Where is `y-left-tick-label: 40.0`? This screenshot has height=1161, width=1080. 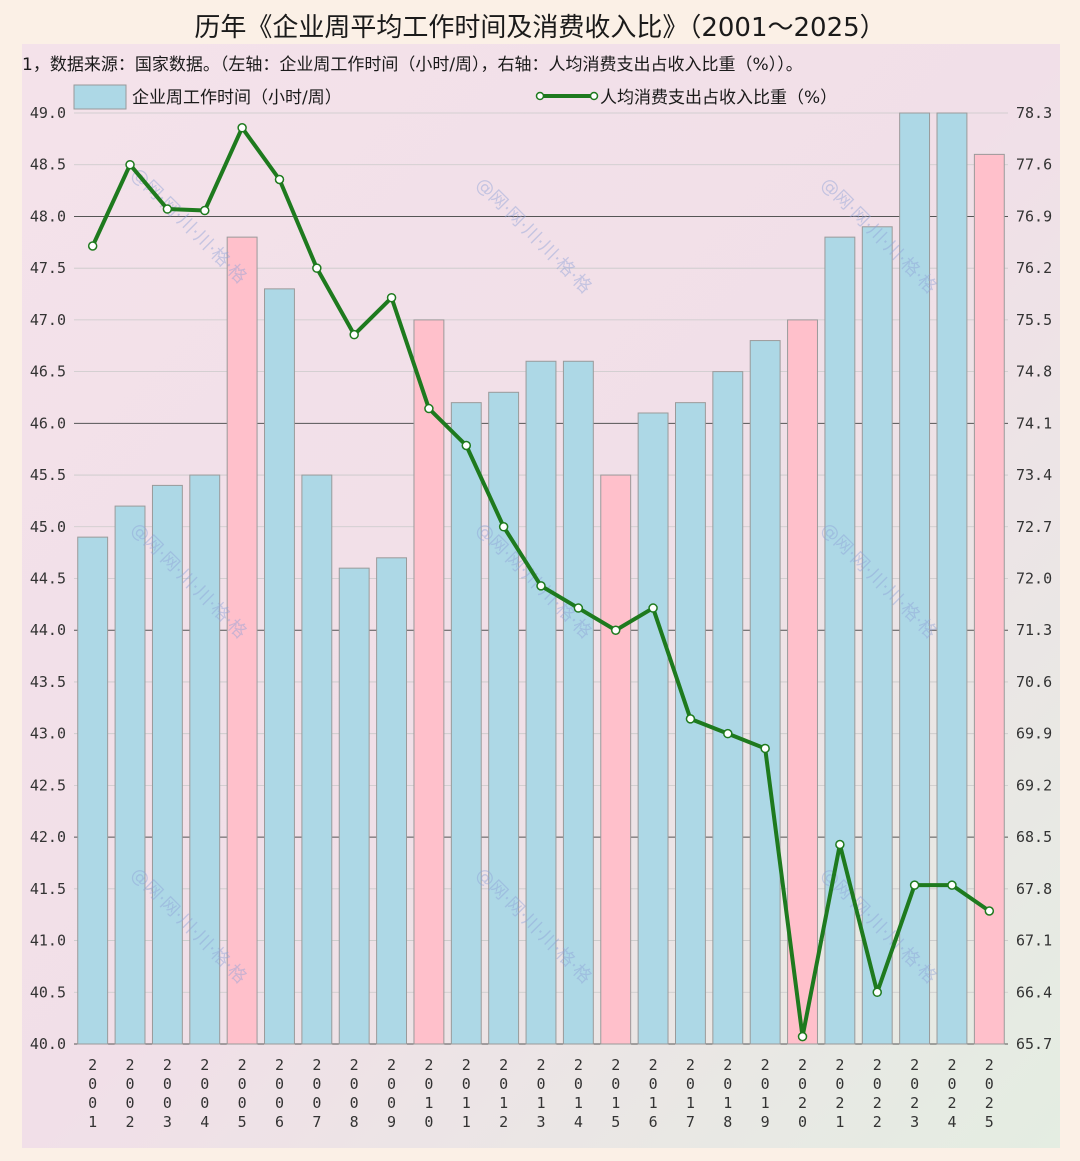
y-left-tick-label: 40.0 is located at coordinates (48, 1044).